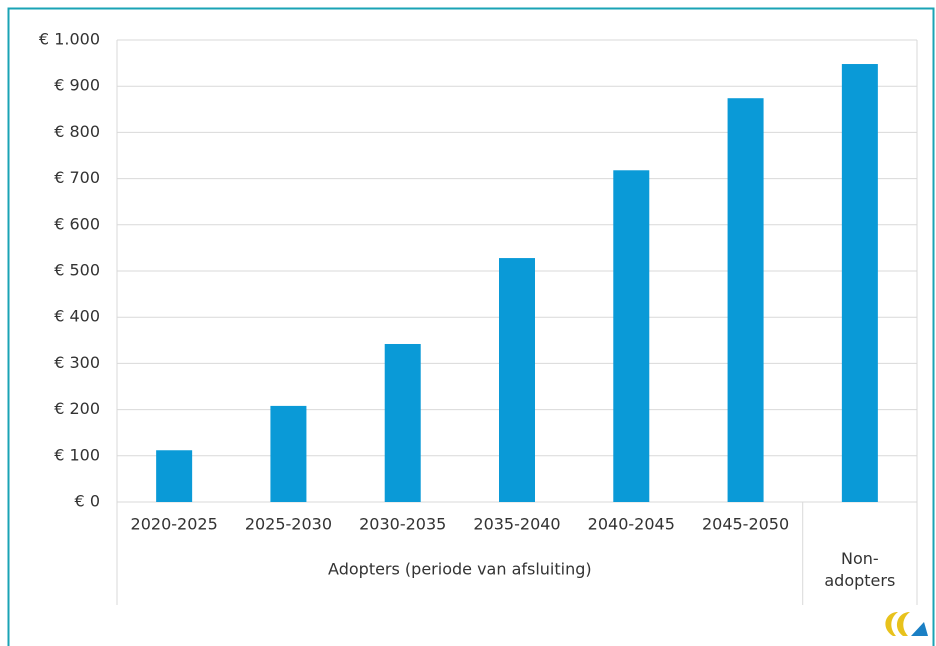 This screenshot has height=646, width=936. Describe the element at coordinates (631, 524) in the screenshot. I see `x-tick-label: 2040-2045` at that location.